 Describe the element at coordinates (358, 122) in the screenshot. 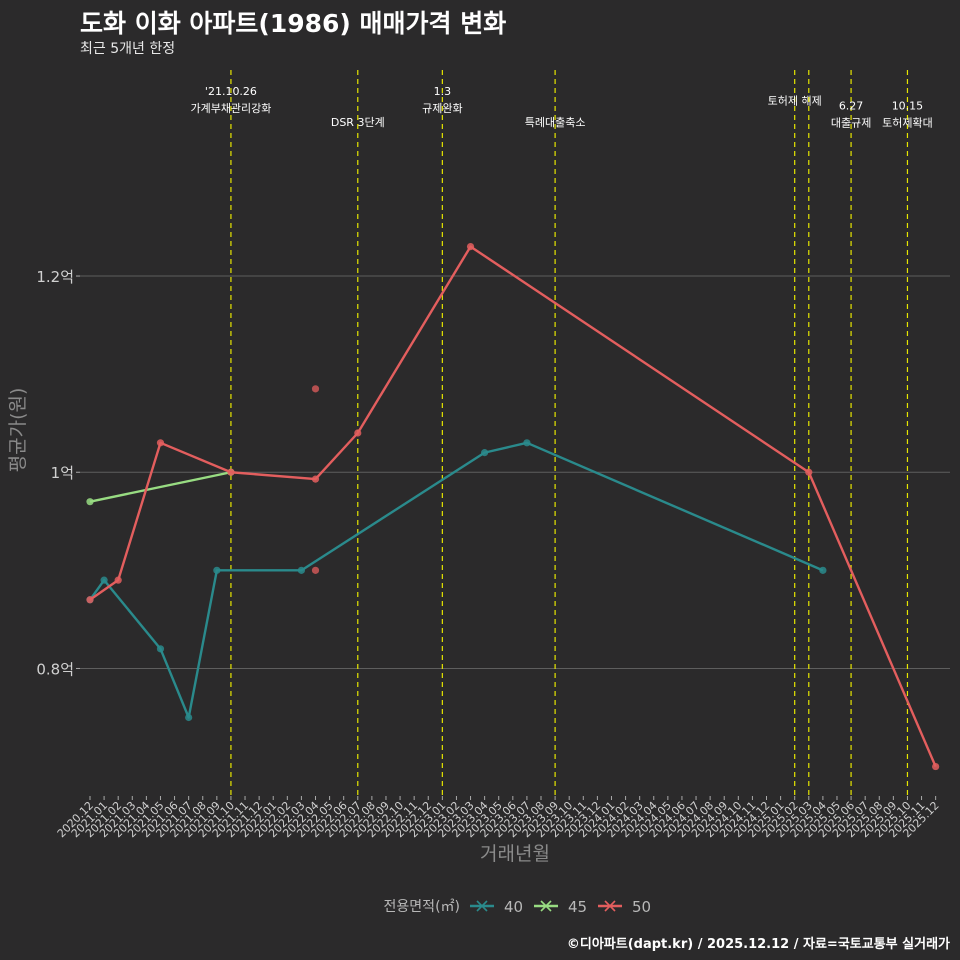

I see `event-label: DSR 3단계` at that location.